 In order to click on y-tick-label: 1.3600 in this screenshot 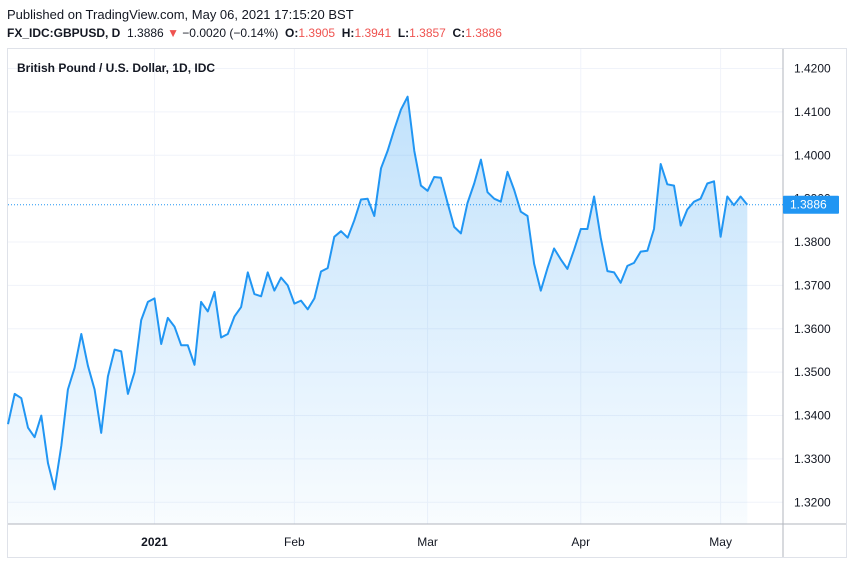, I will do `click(812, 329)`.